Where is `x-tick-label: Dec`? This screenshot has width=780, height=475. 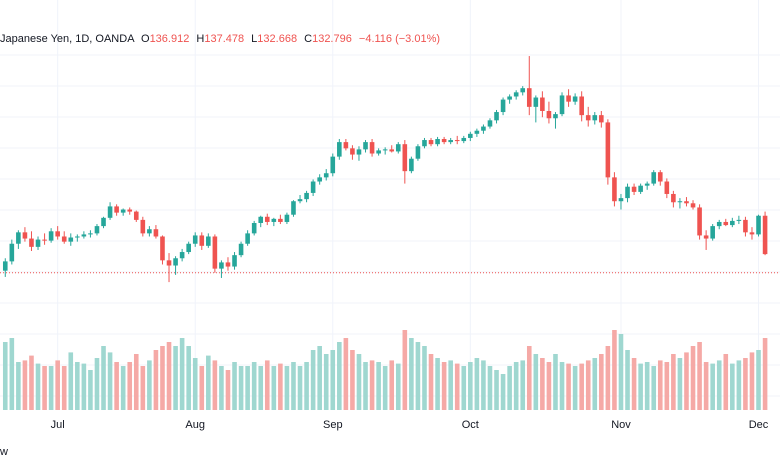
x-tick-label: Dec is located at coordinates (759, 425).